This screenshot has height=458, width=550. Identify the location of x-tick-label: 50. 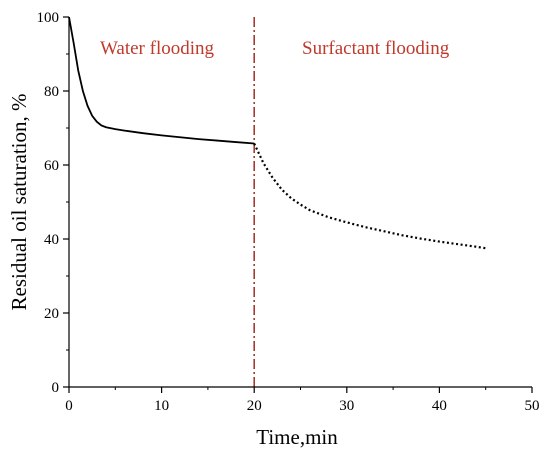
(532, 406).